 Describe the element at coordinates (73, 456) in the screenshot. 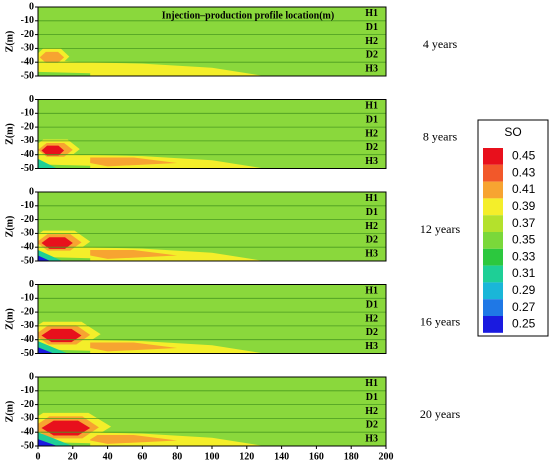

I see `x-tick-label: 20` at that location.